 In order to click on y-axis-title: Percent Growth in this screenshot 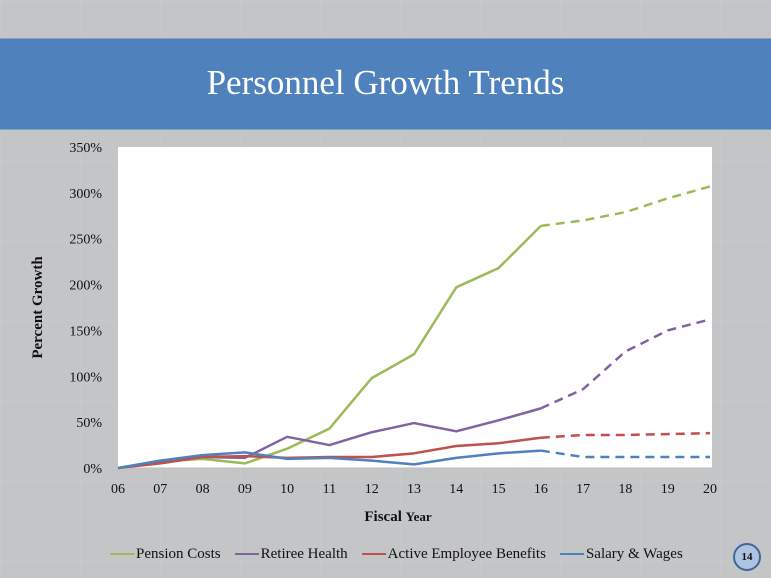, I will do `click(38, 307)`.